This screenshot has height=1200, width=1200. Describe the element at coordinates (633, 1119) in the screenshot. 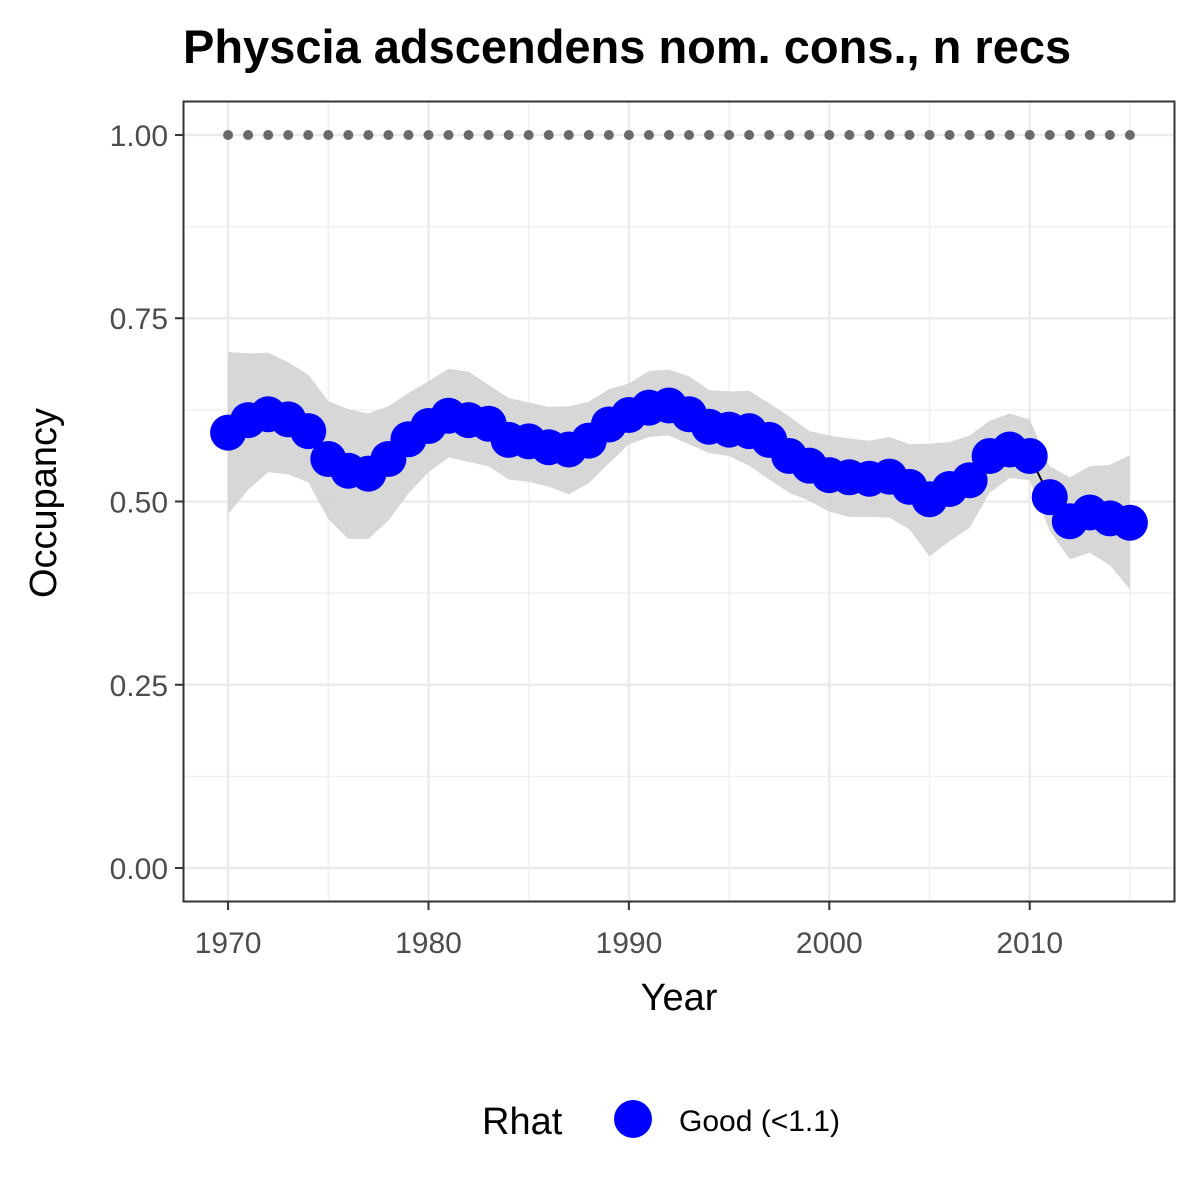

I see `legend-key-good` at that location.